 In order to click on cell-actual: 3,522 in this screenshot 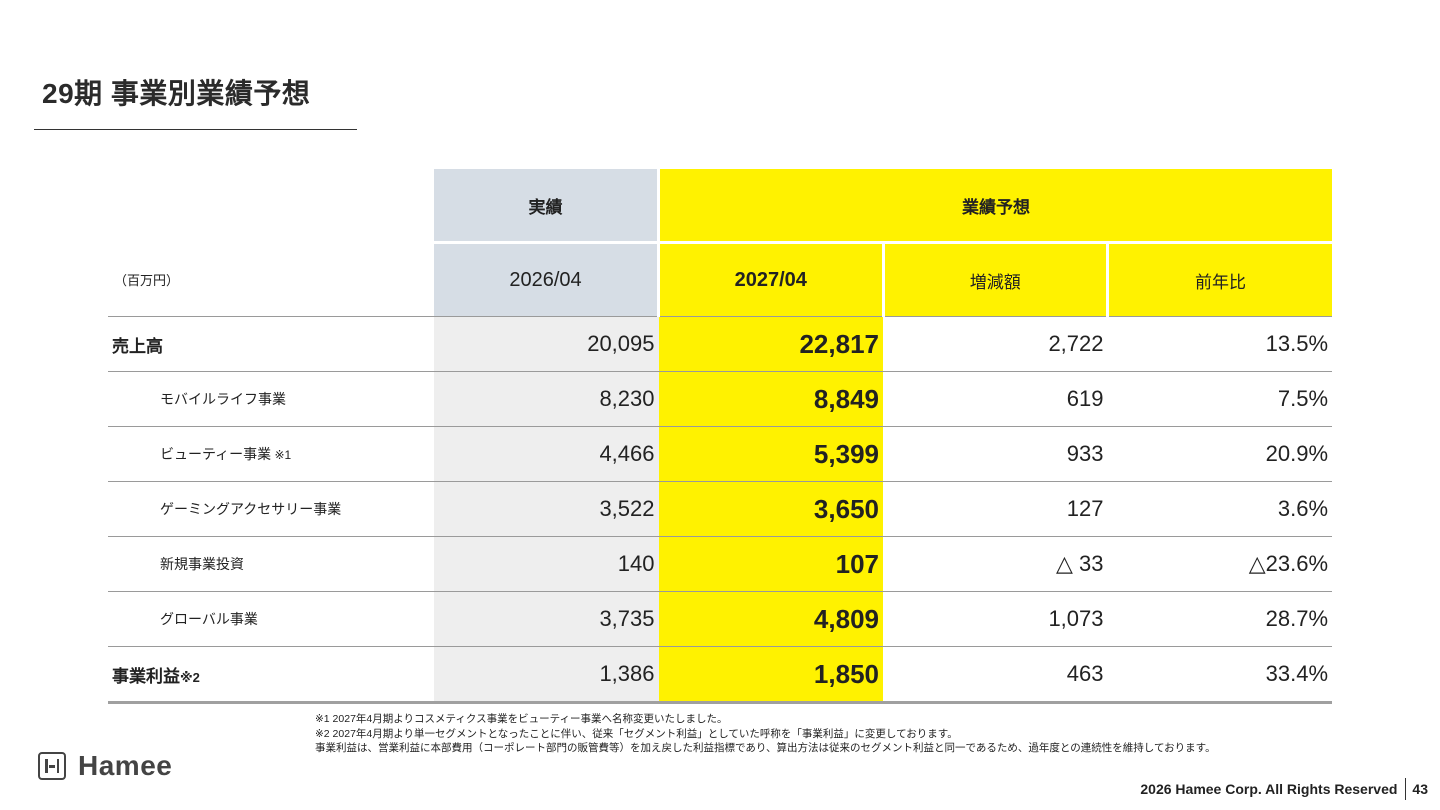, I will do `click(546, 509)`.